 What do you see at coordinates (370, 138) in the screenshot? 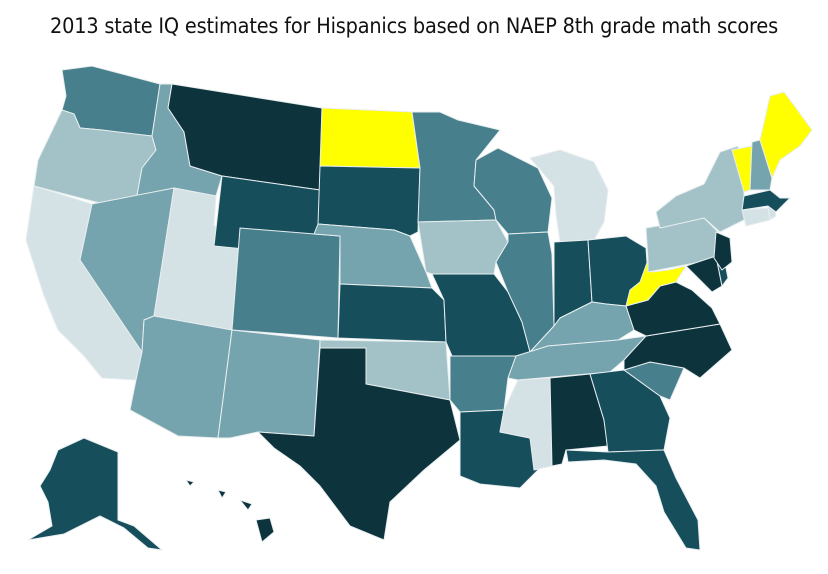
I see `state-ND` at bounding box center [370, 138].